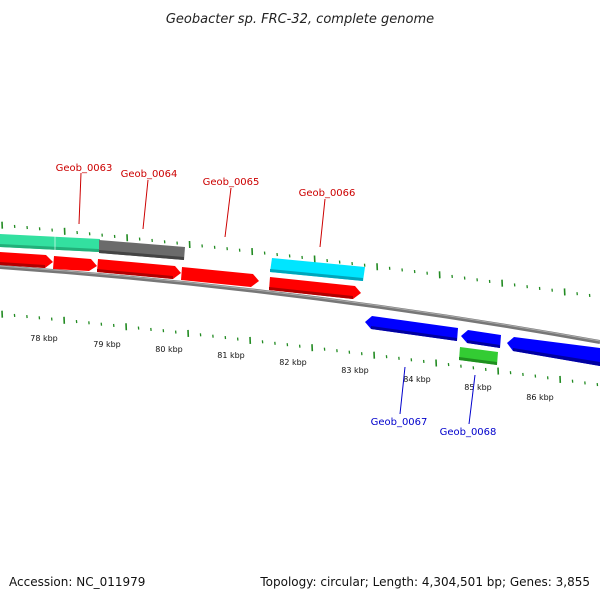 This screenshot has height=600, width=600. Describe the element at coordinates (540, 397) in the screenshot. I see `kbp-label: 86 kbp` at that location.